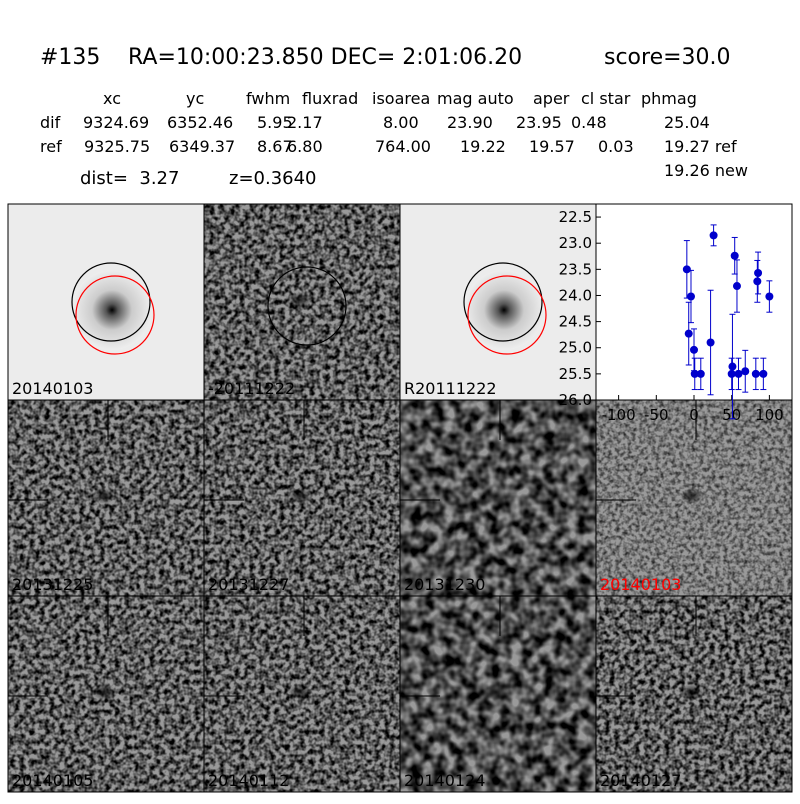 The width and height of the screenshot is (800, 804). What do you see at coordinates (575, 348) in the screenshot?
I see `y-tick-label: 25.0` at bounding box center [575, 348].